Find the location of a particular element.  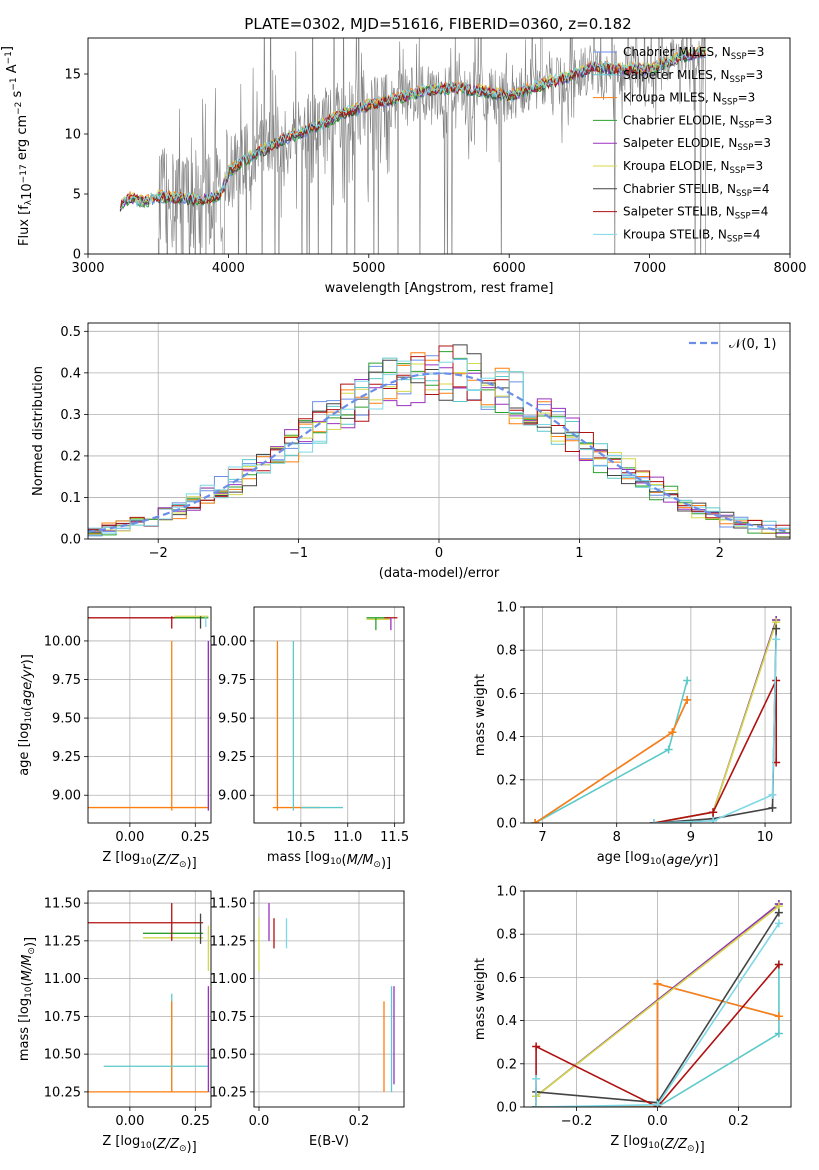

x-axis-label-part: (data-model)/error is located at coordinates (439, 573).